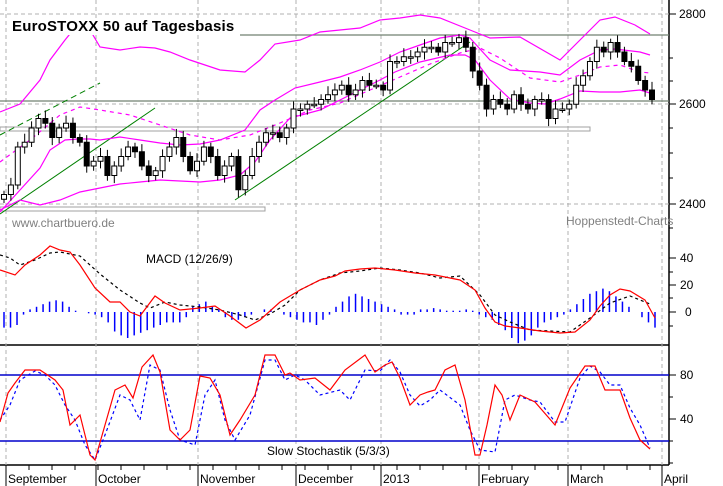 This screenshot has width=723, height=486. Describe the element at coordinates (37, 479) in the screenshot. I see `month-september: September` at that location.